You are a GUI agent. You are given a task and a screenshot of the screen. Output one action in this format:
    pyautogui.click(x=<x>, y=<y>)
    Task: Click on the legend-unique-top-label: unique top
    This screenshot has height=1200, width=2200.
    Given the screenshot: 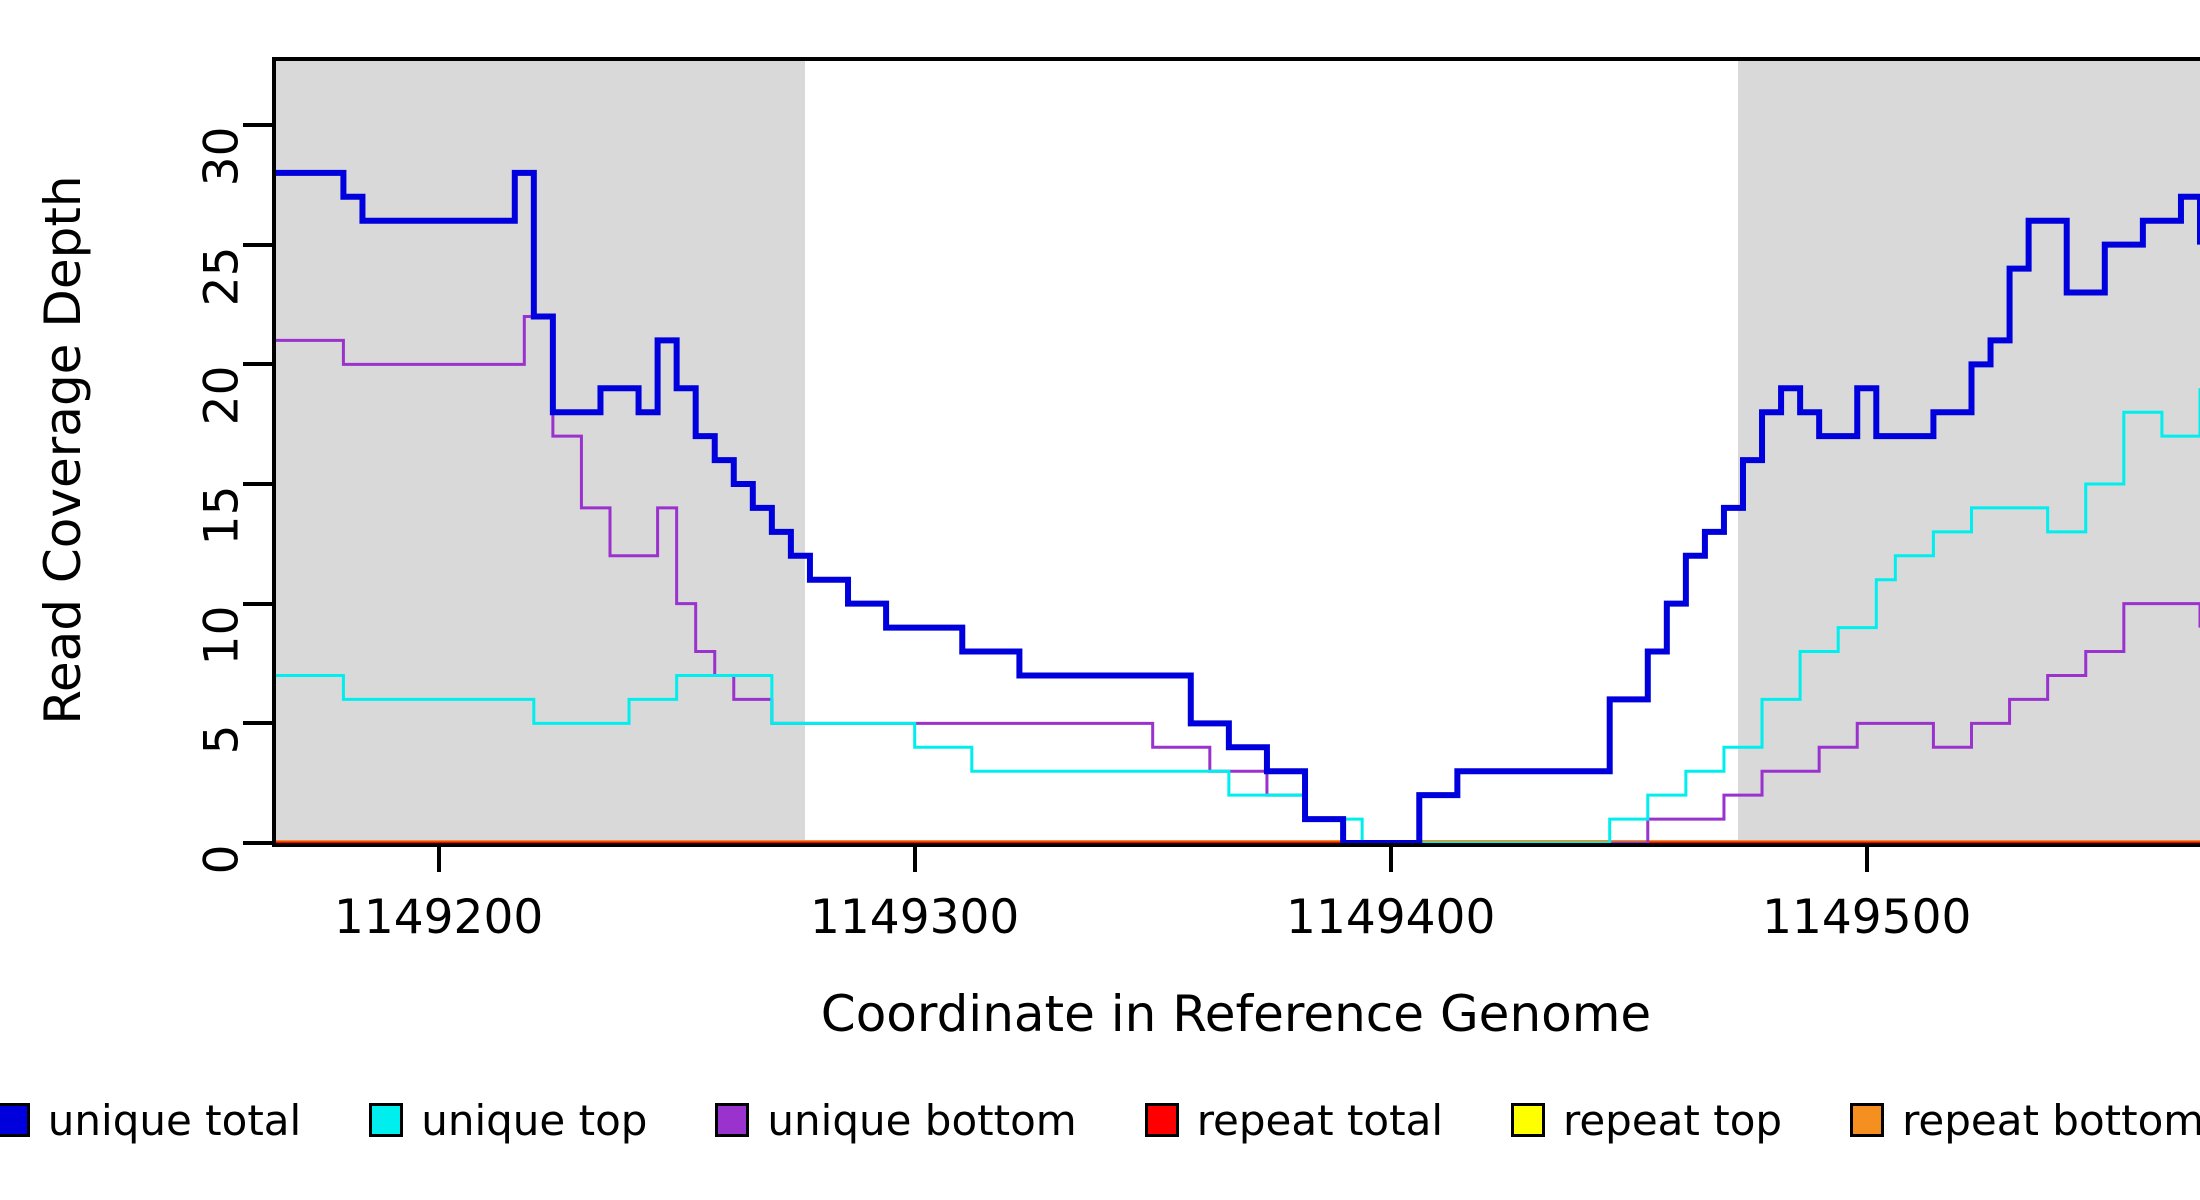 What is the action you would take?
    pyautogui.click(x=534, y=1120)
    